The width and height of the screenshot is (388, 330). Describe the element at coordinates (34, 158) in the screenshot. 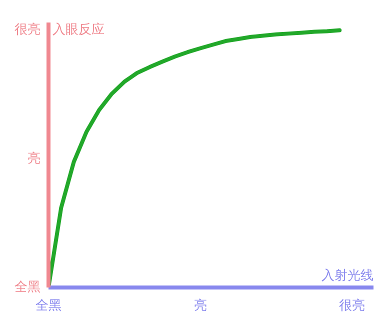

I see `text: 亮` at that location.